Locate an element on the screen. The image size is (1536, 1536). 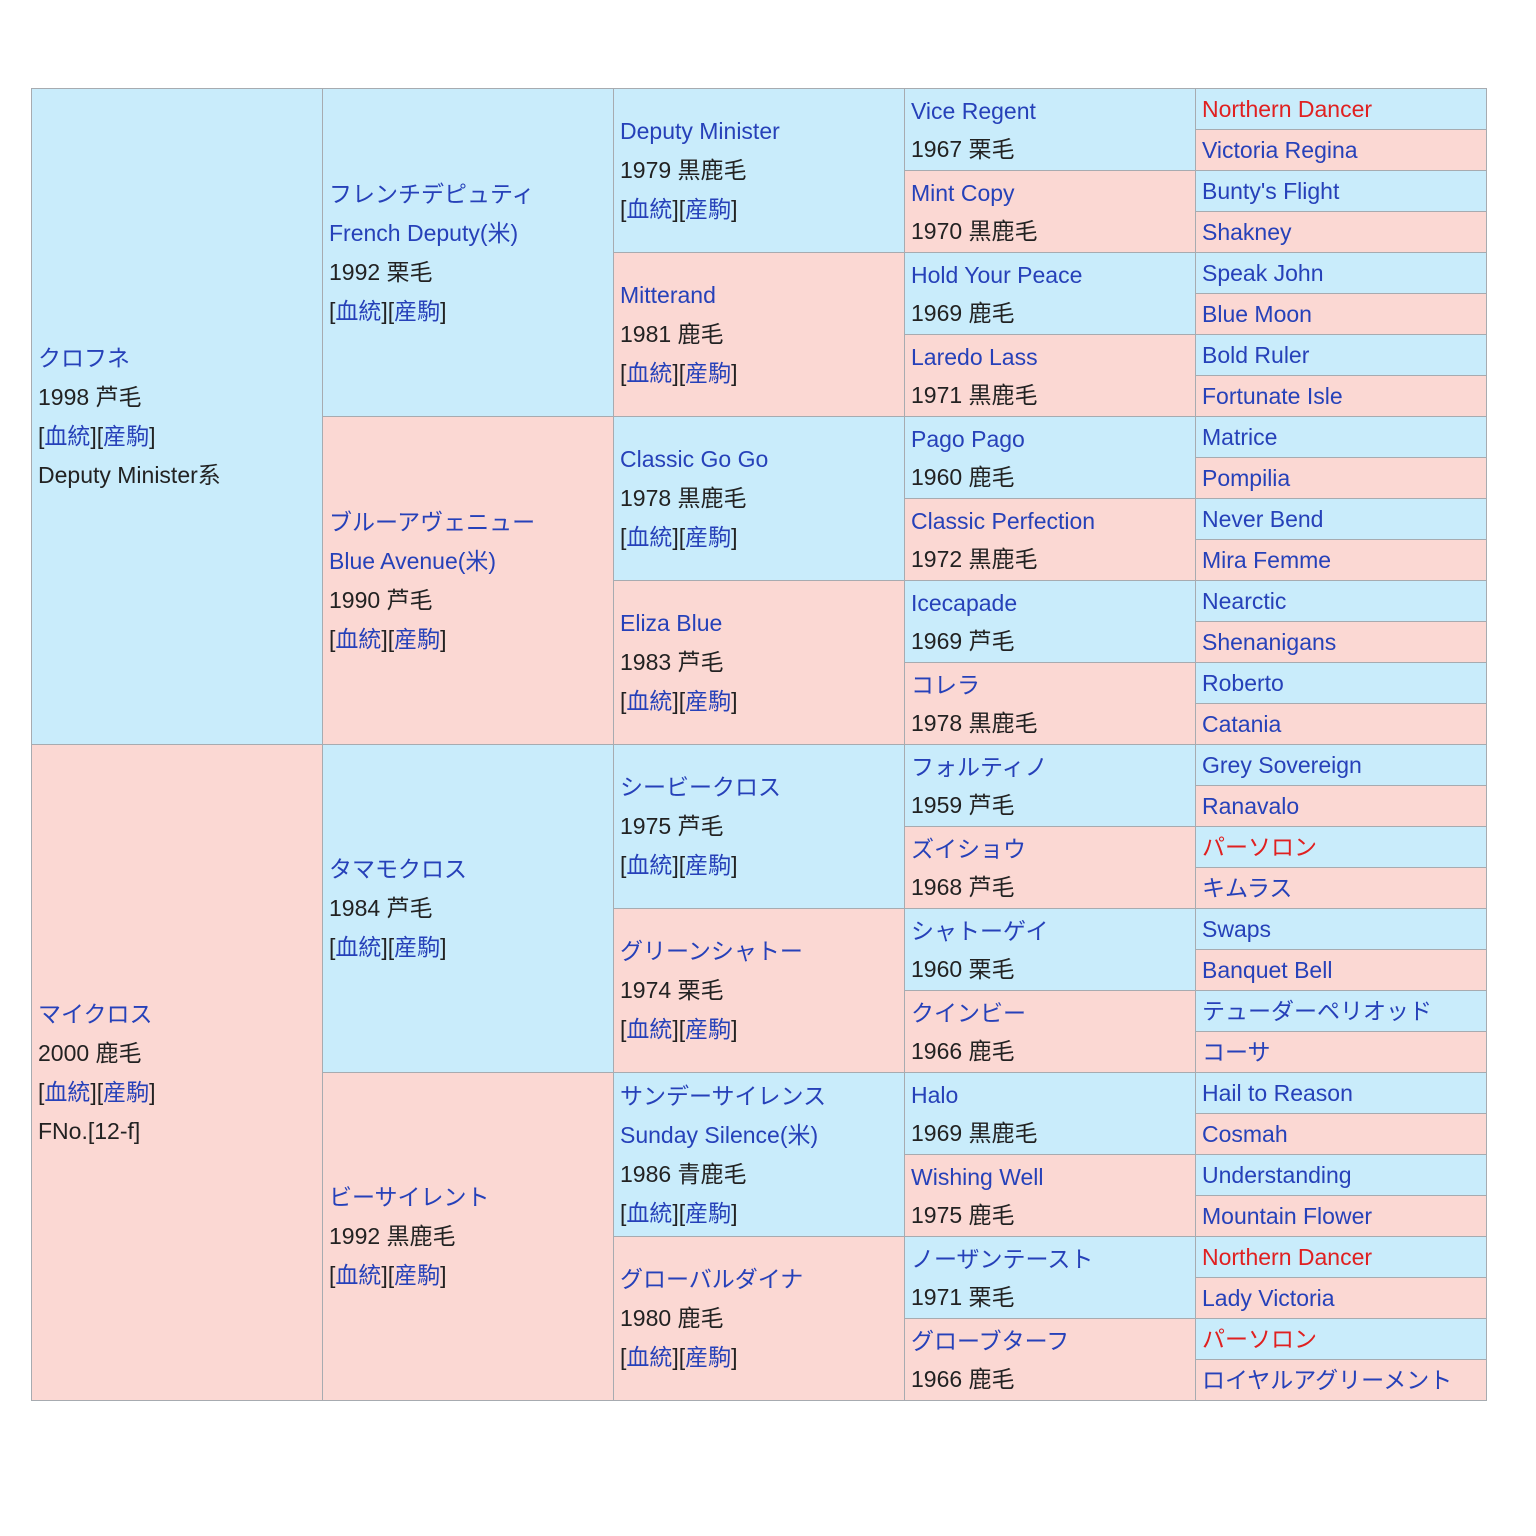
horse-name-link: フォルティノ is located at coordinates (979, 766).